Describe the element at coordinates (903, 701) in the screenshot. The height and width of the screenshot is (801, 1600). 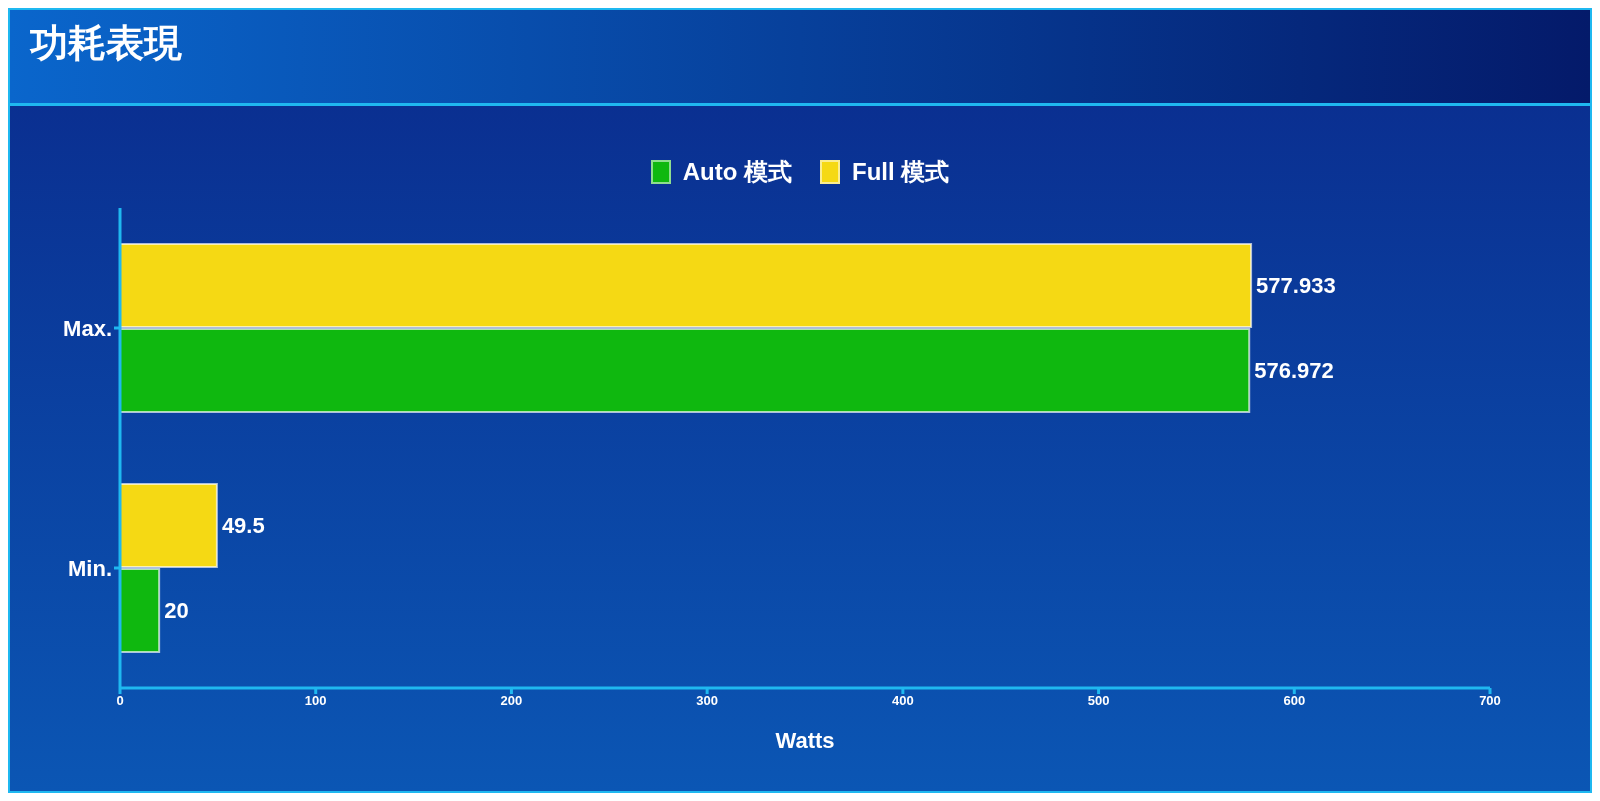
I see `x-tick-label: 400` at that location.